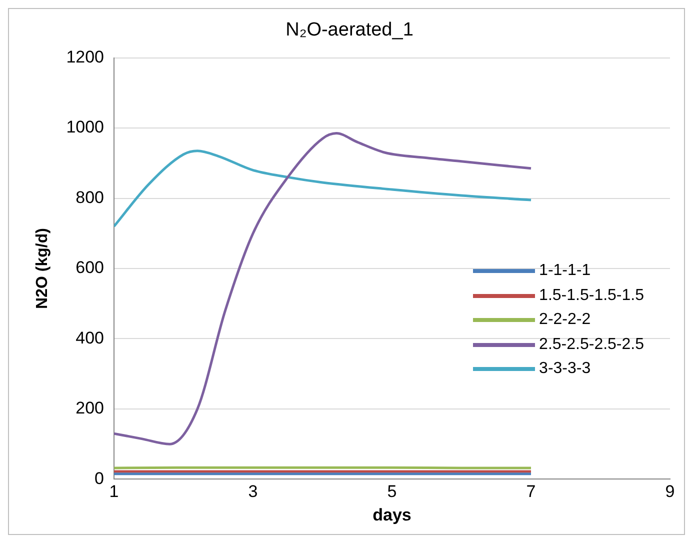 This screenshot has height=541, width=691. Describe the element at coordinates (591, 296) in the screenshot. I see `legend-label: 1.5-1.5-1.5-1.5` at that location.